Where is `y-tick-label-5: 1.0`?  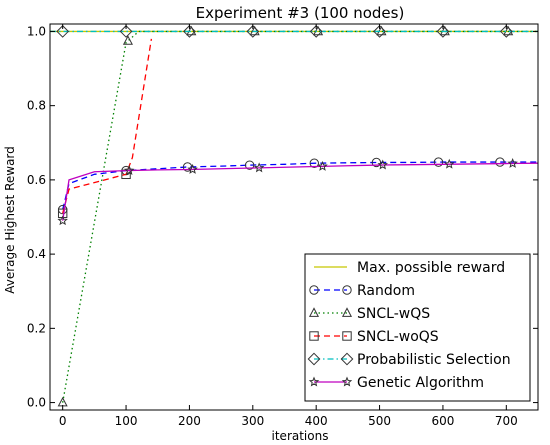
y-tick-label-5: 1.0 is located at coordinates (36, 31).